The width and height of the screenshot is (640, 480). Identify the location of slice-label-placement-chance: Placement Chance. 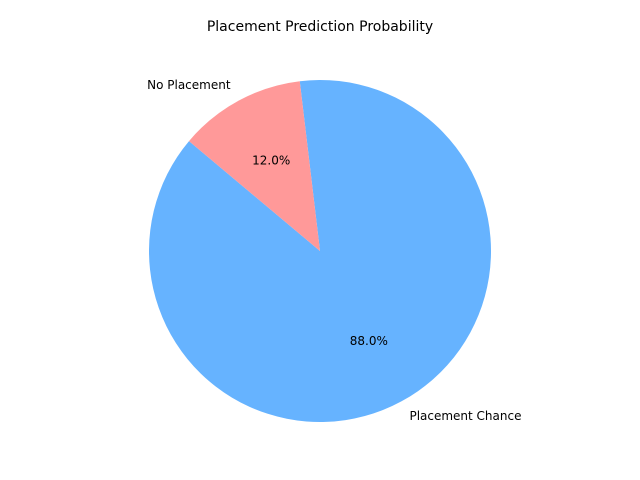
(465, 416).